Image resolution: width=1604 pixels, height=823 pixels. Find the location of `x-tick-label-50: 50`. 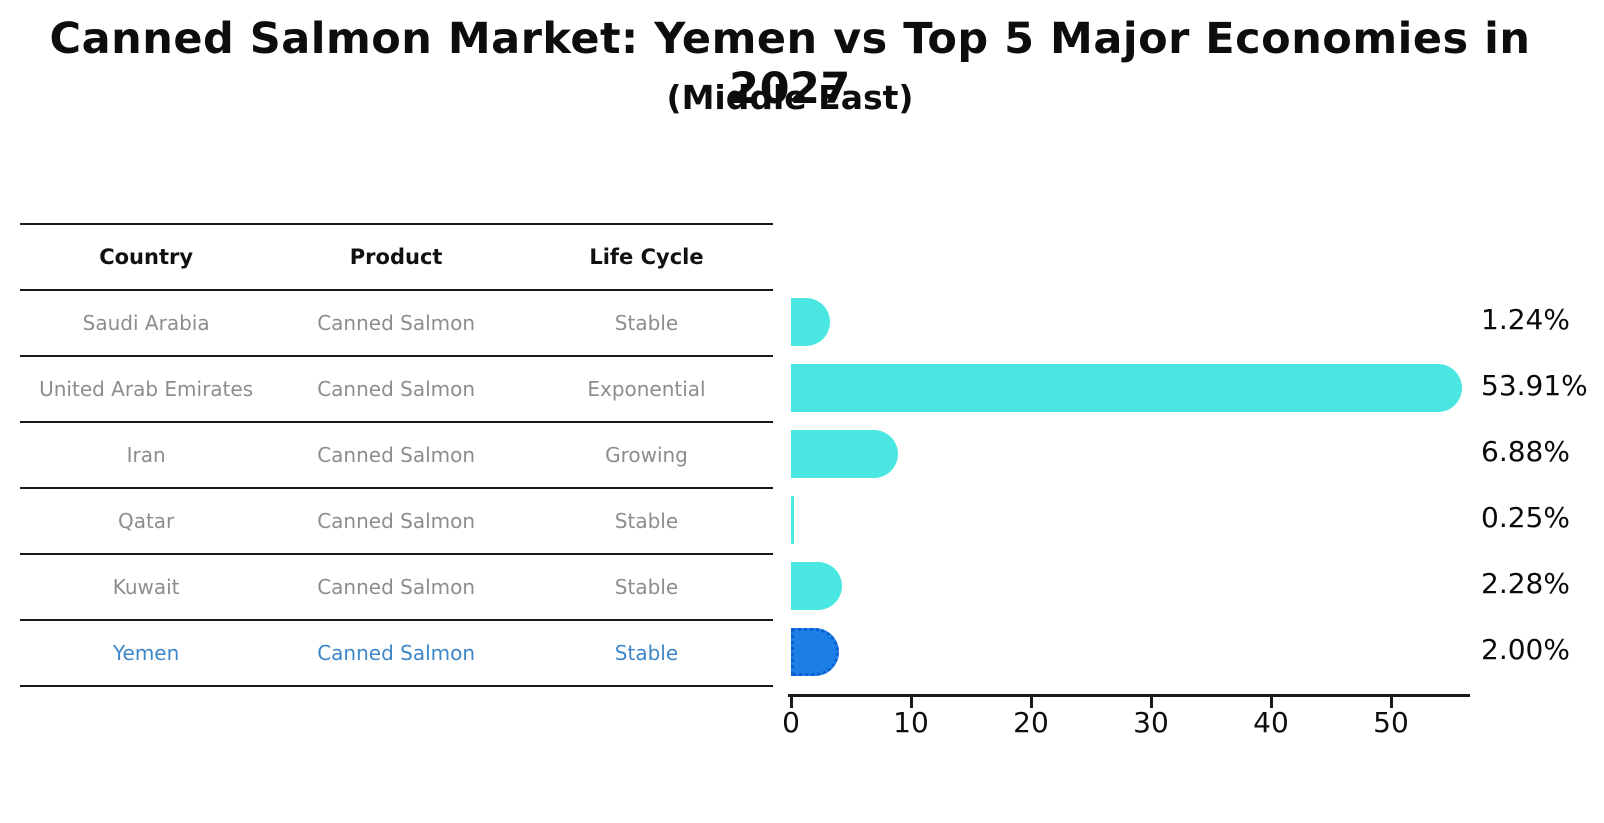

x-tick-label-50: 50 is located at coordinates (1391, 722).